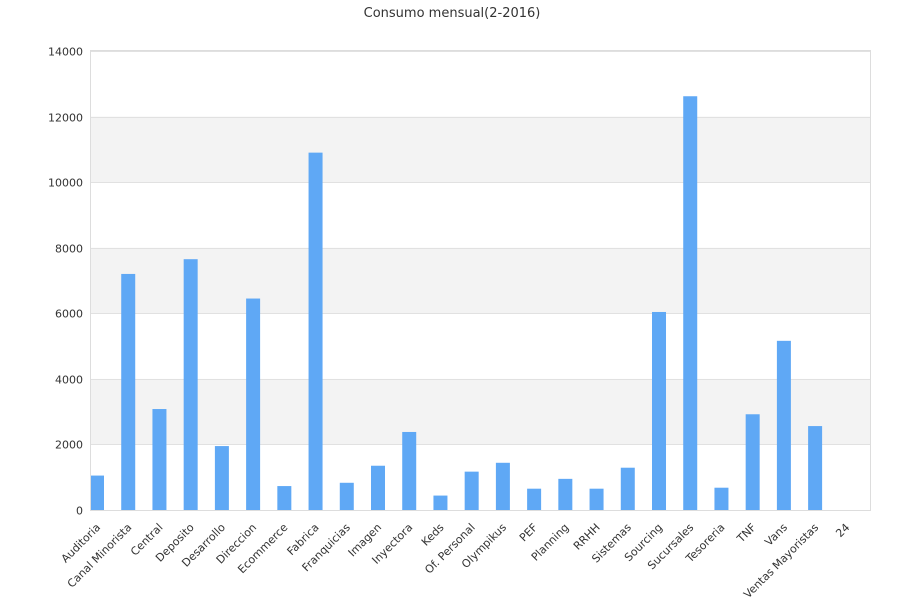 This screenshot has height=604, width=900. Describe the element at coordinates (65, 183) in the screenshot. I see `y-tick-label: 10000` at that location.